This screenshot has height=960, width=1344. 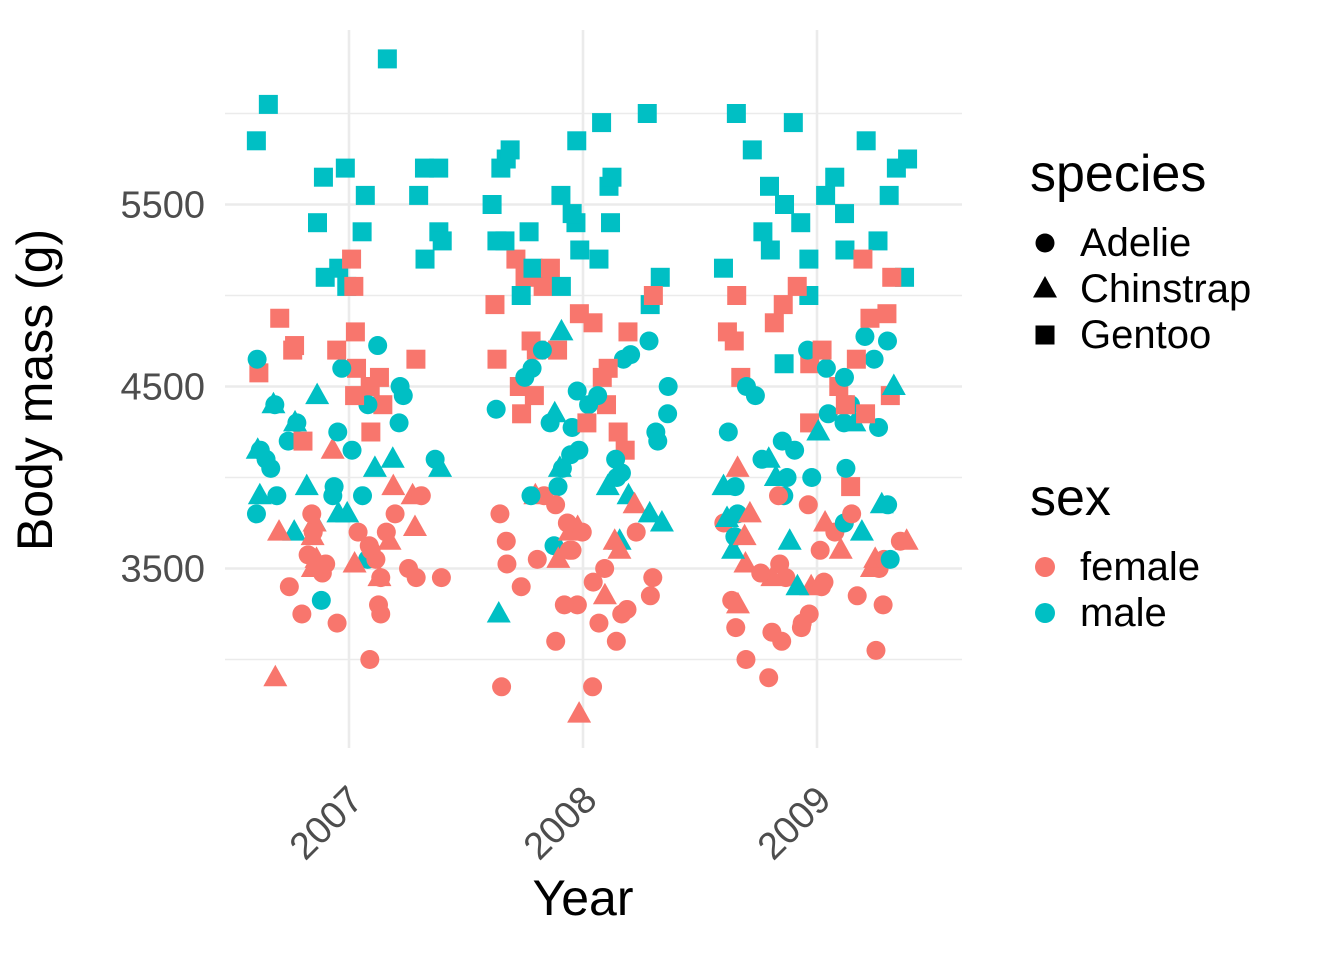 I want to click on svg-text: 5500, so click(x=162, y=206).